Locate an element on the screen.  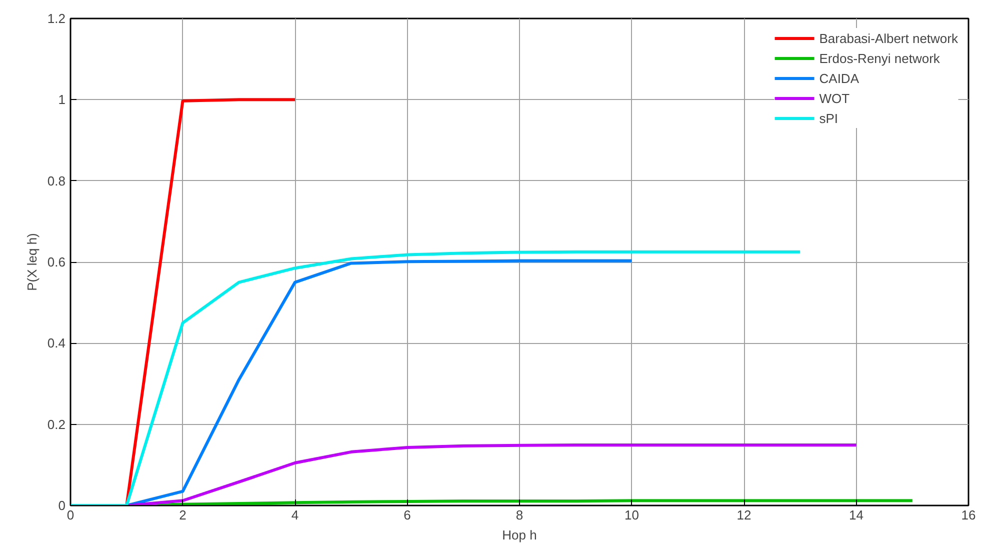
legend-label: WOT is located at coordinates (834, 98).